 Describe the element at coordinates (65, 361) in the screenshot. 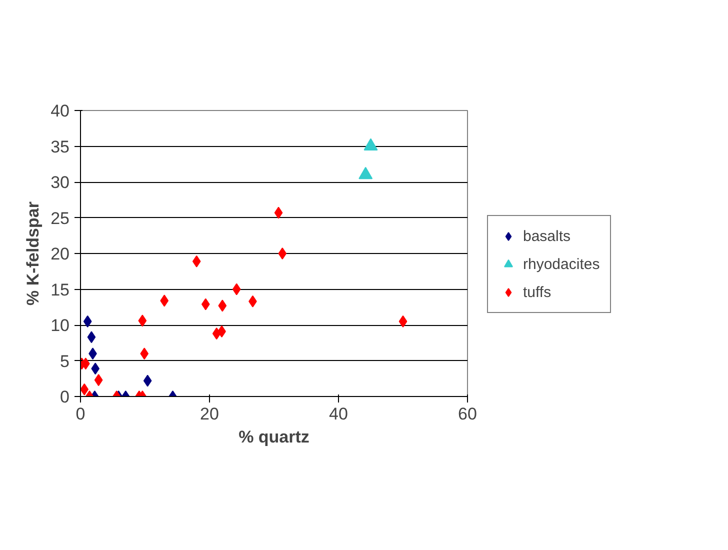

I see `y-tick-label: 5` at that location.